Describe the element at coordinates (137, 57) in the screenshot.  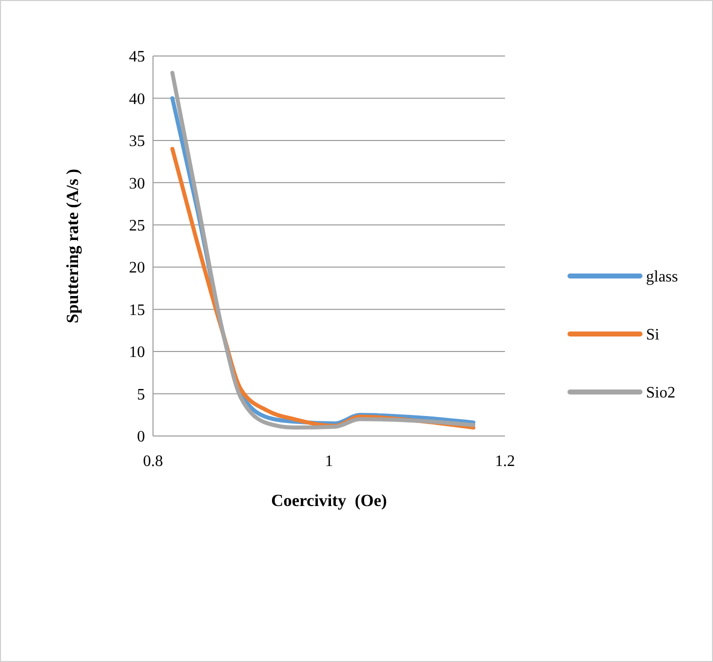
I see `y-tick-label: 45` at that location.